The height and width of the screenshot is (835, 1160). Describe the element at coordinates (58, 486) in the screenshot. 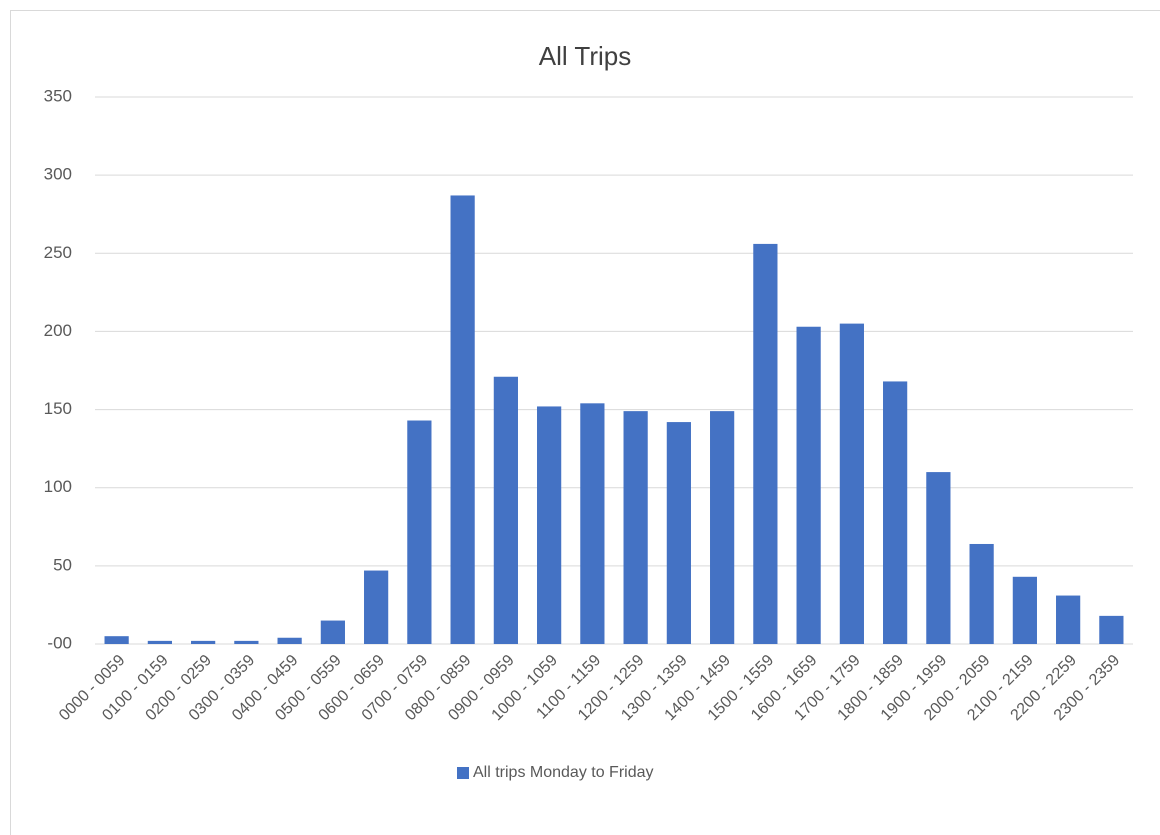

I see `y-tick-label: 100` at that location.